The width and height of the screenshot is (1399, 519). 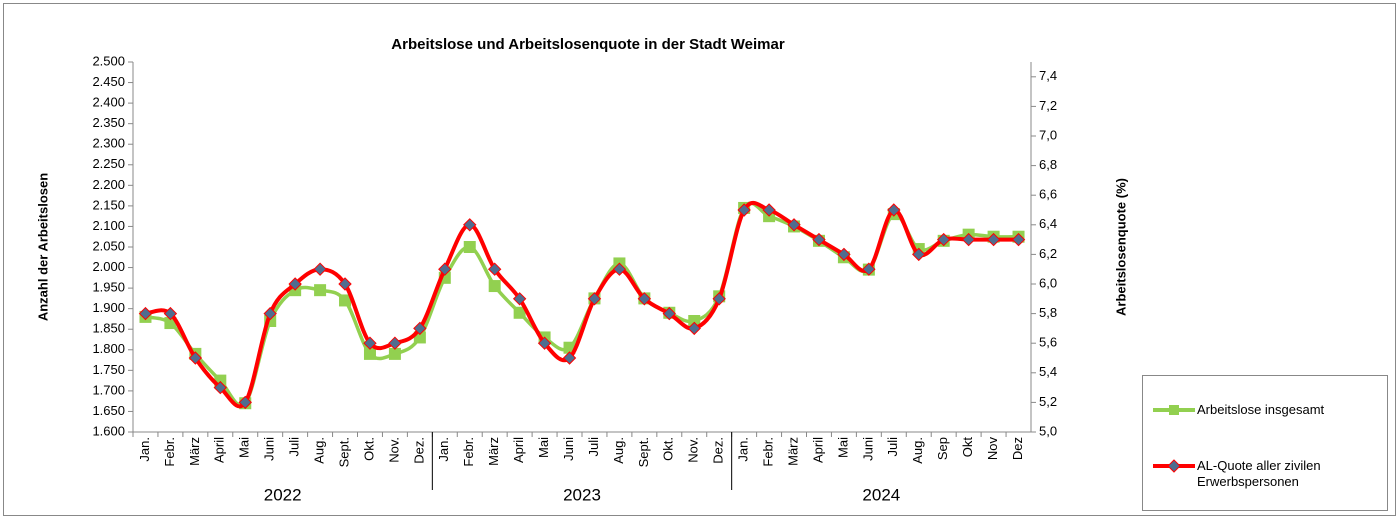 I want to click on y-tick-label: 1.850, so click(x=108, y=328).